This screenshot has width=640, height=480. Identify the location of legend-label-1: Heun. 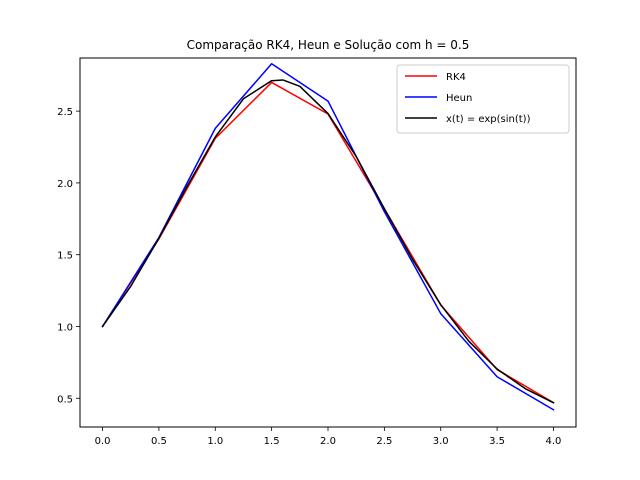
(459, 98).